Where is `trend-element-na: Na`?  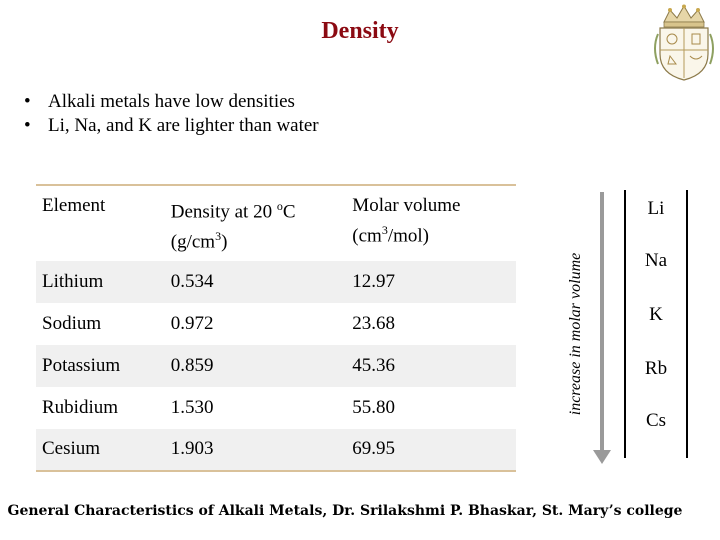 trend-element-na: Na is located at coordinates (656, 260).